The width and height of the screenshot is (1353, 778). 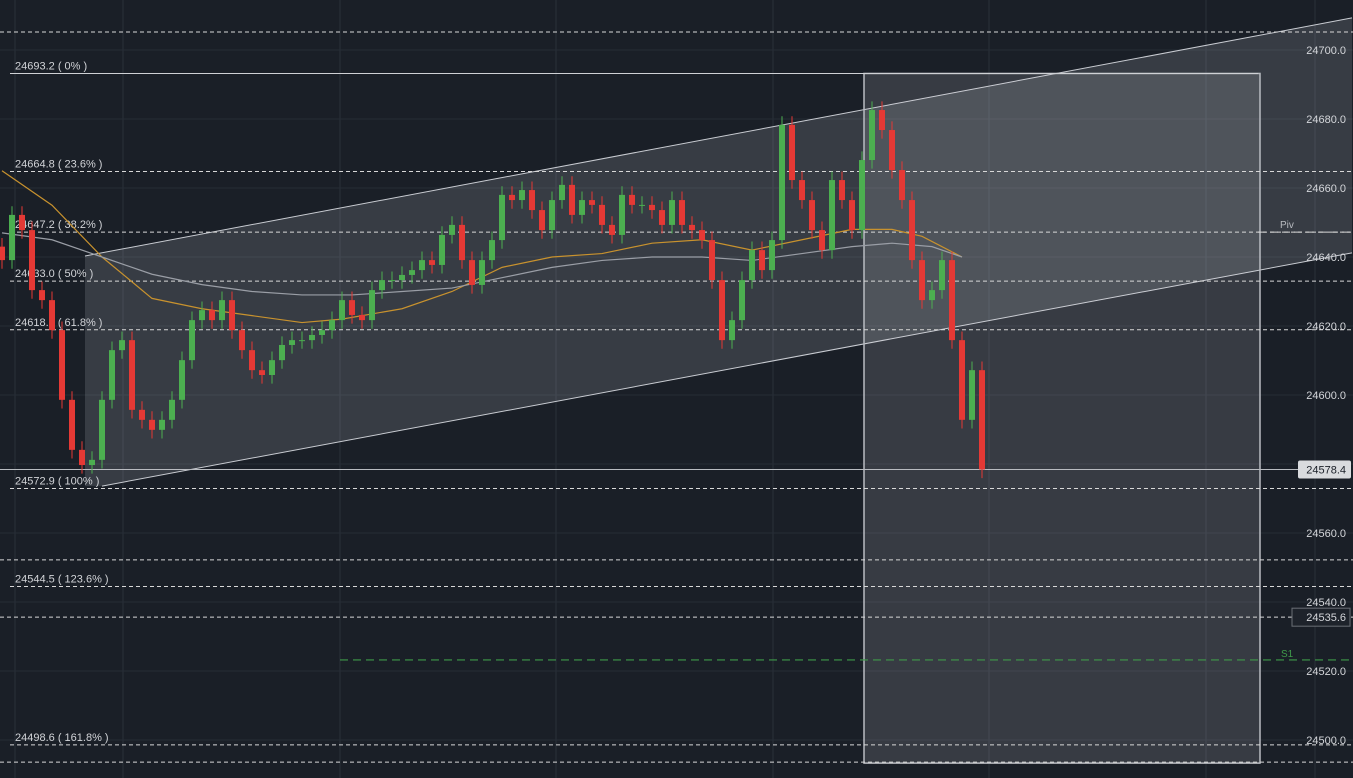 What do you see at coordinates (1287, 225) in the screenshot?
I see `pivot-label: Piv` at bounding box center [1287, 225].